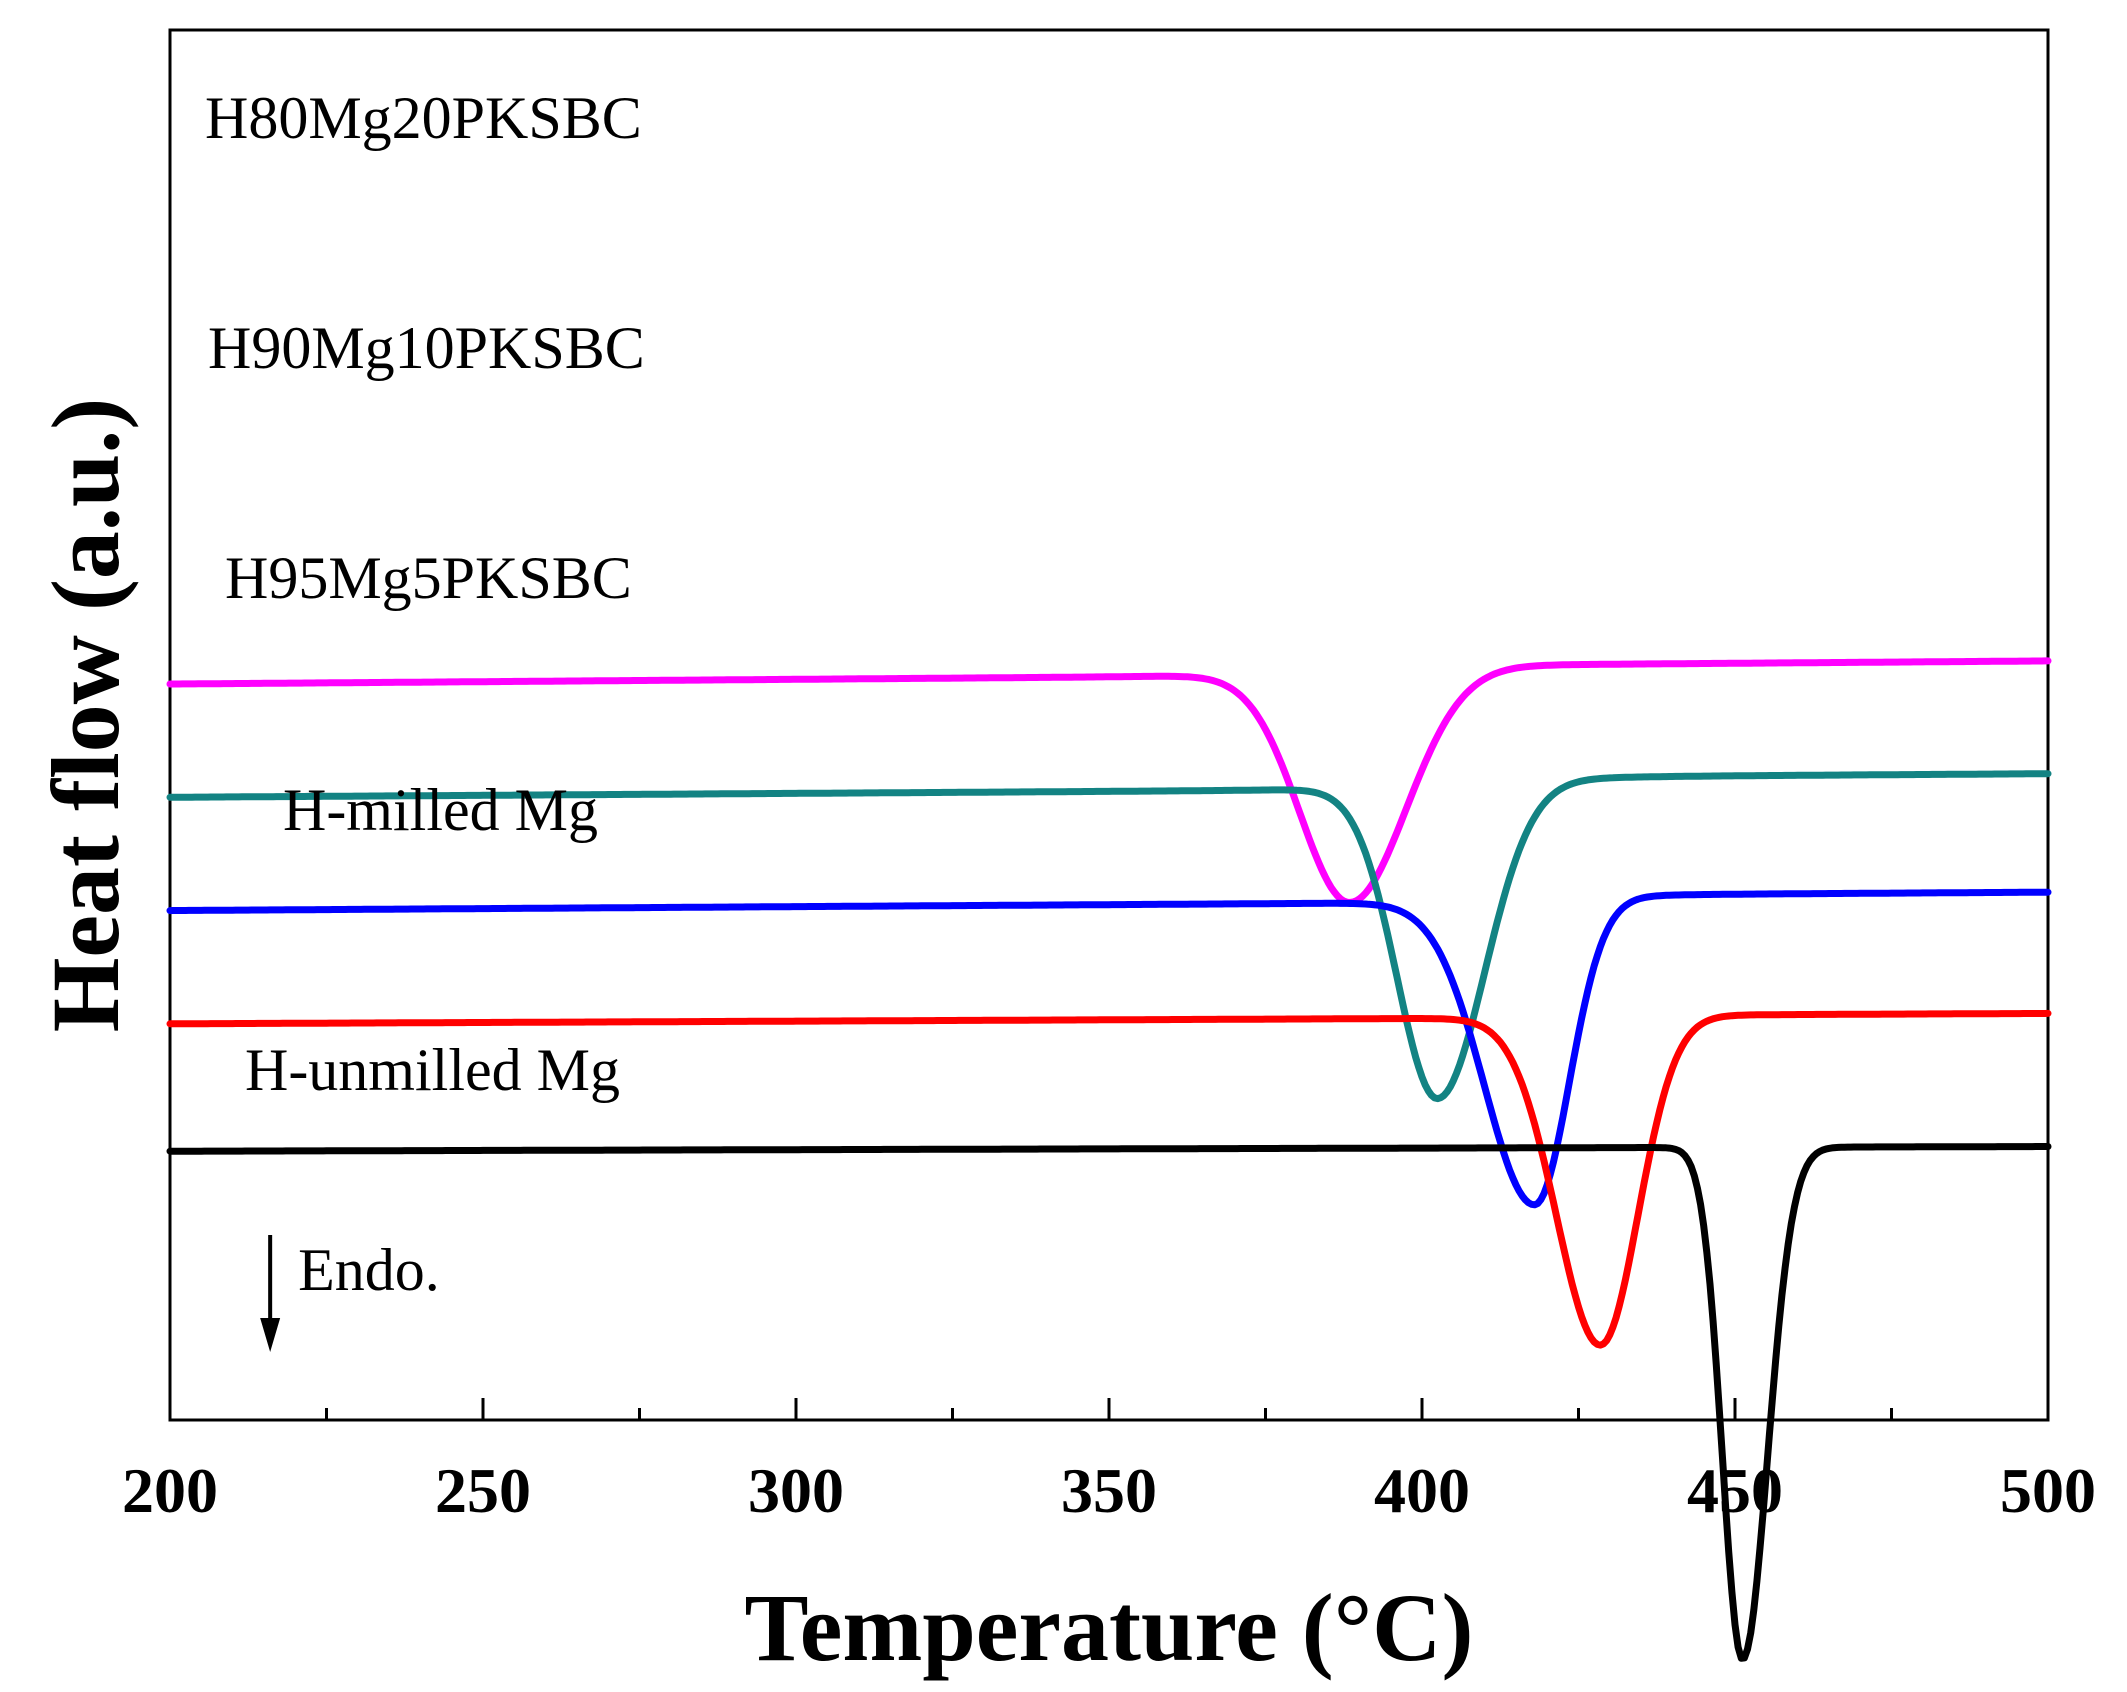  I want to click on x-tick-label: 200, so click(170, 1490).